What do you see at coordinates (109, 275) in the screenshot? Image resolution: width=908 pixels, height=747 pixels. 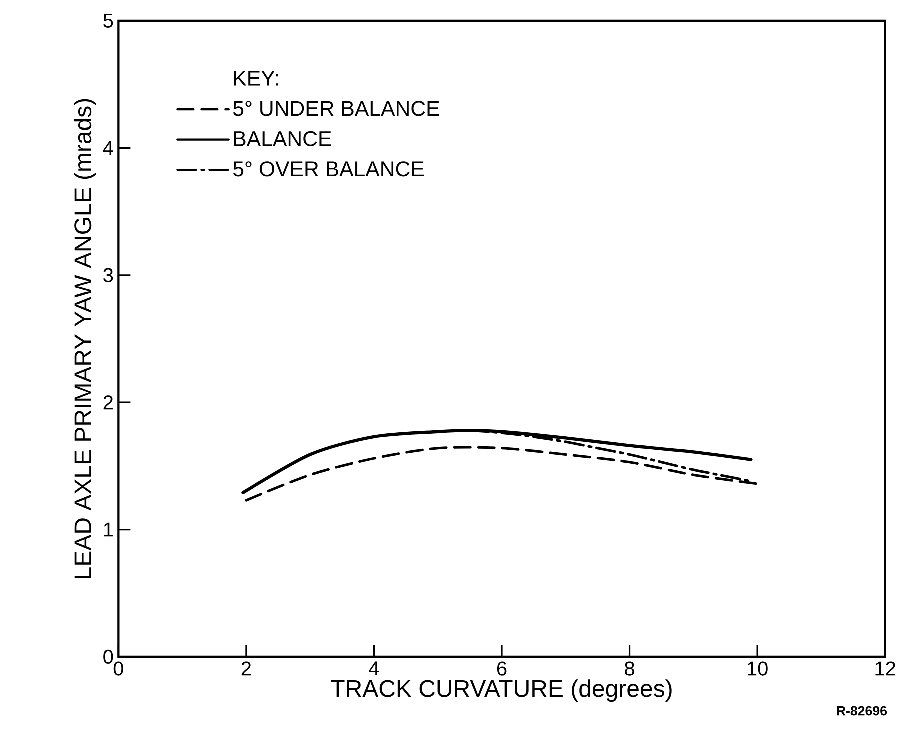 I see `y-tick-label: 3` at bounding box center [109, 275].